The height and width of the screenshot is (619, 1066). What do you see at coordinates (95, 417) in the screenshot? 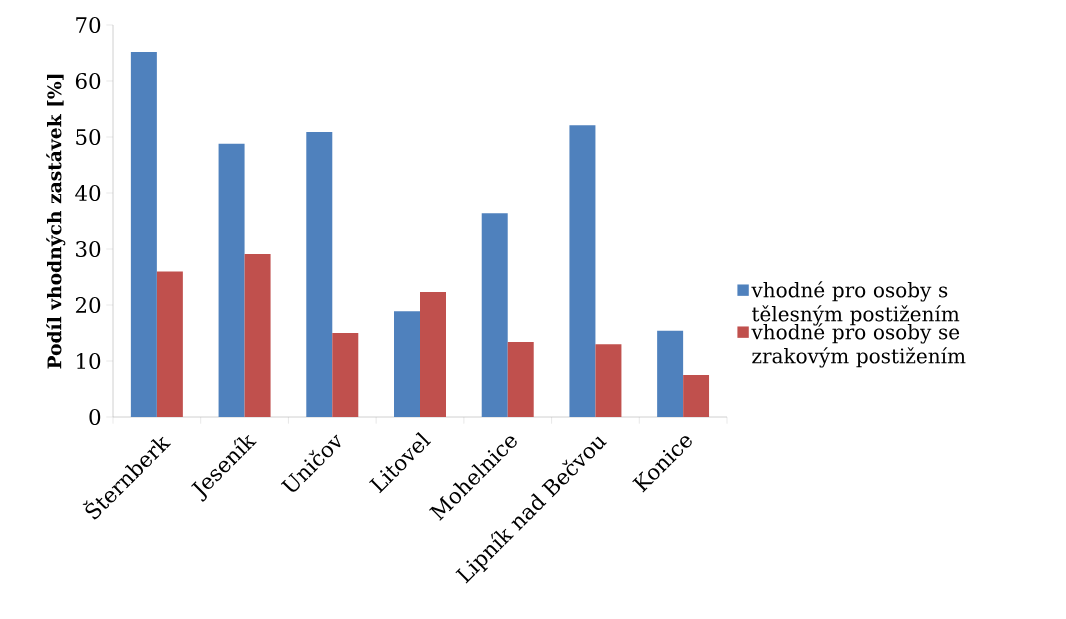
I see `y-tick-label: 0` at bounding box center [95, 417].